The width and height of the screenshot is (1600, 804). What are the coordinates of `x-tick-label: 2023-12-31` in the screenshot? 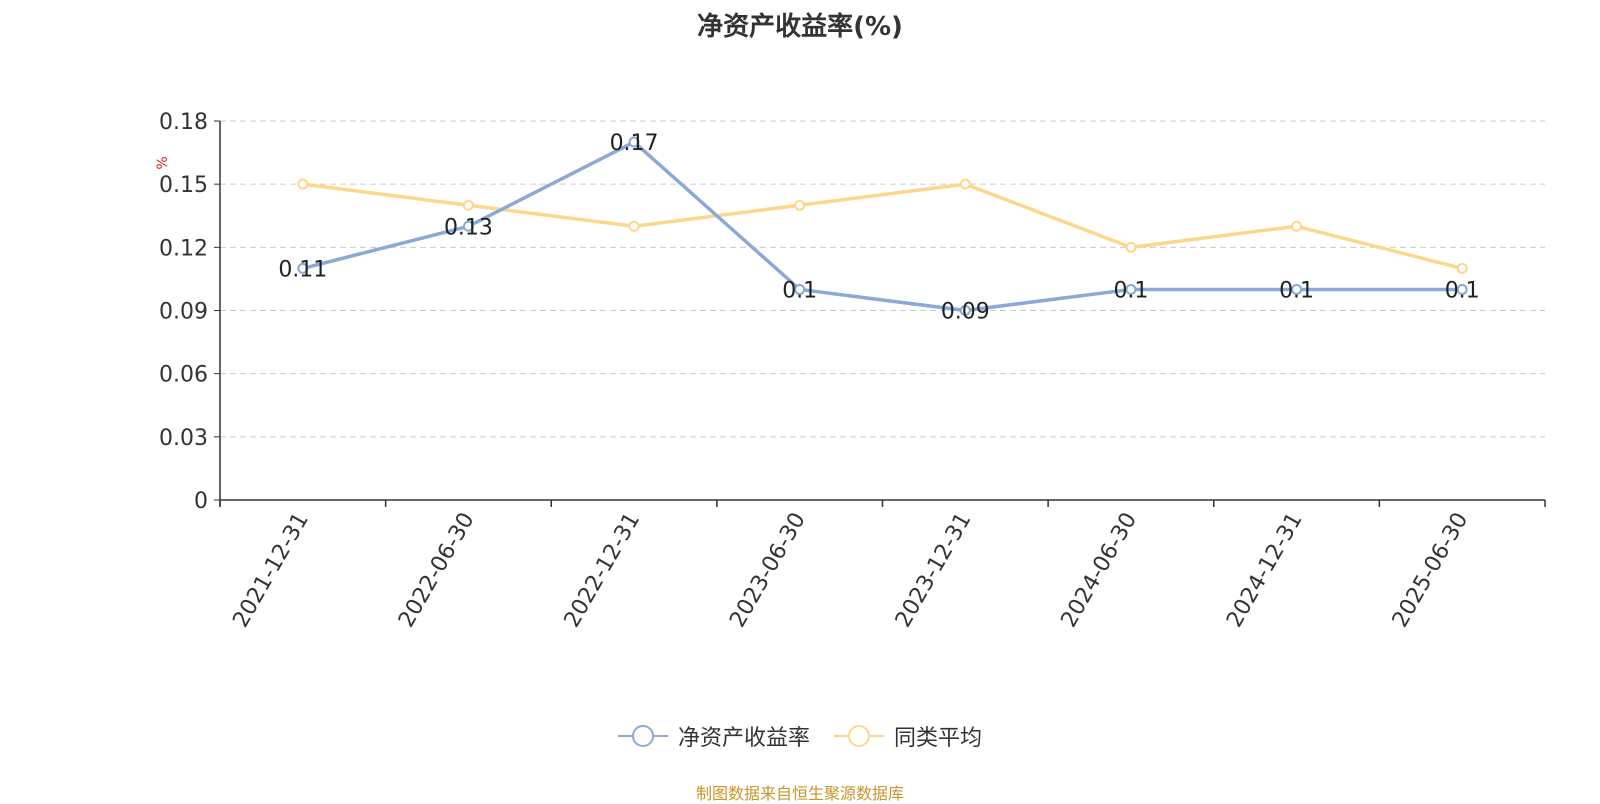 It's located at (934, 570).